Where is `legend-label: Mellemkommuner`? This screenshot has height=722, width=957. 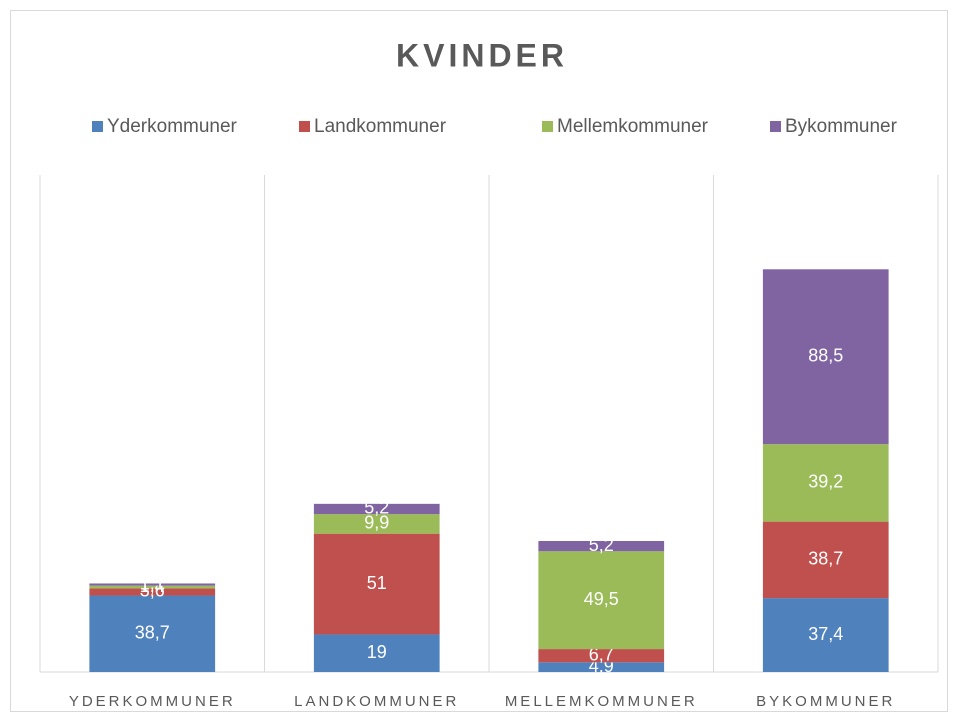 legend-label: Mellemkommuner is located at coordinates (633, 126).